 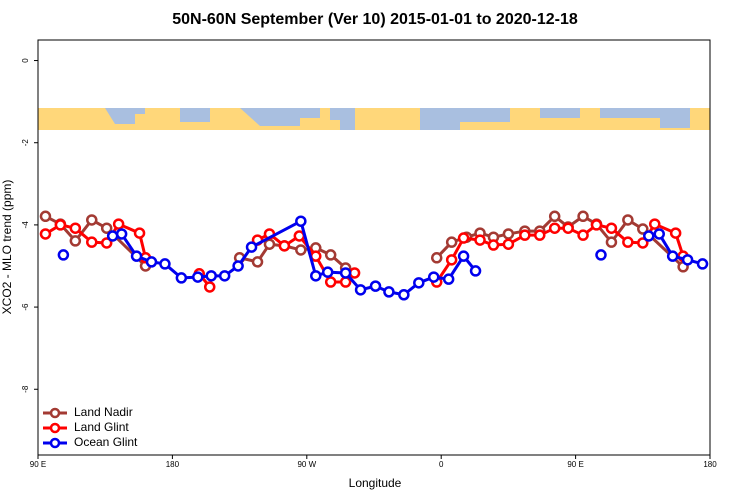 What do you see at coordinates (101, 427) in the screenshot?
I see `legend-label: Land Glint` at bounding box center [101, 427].